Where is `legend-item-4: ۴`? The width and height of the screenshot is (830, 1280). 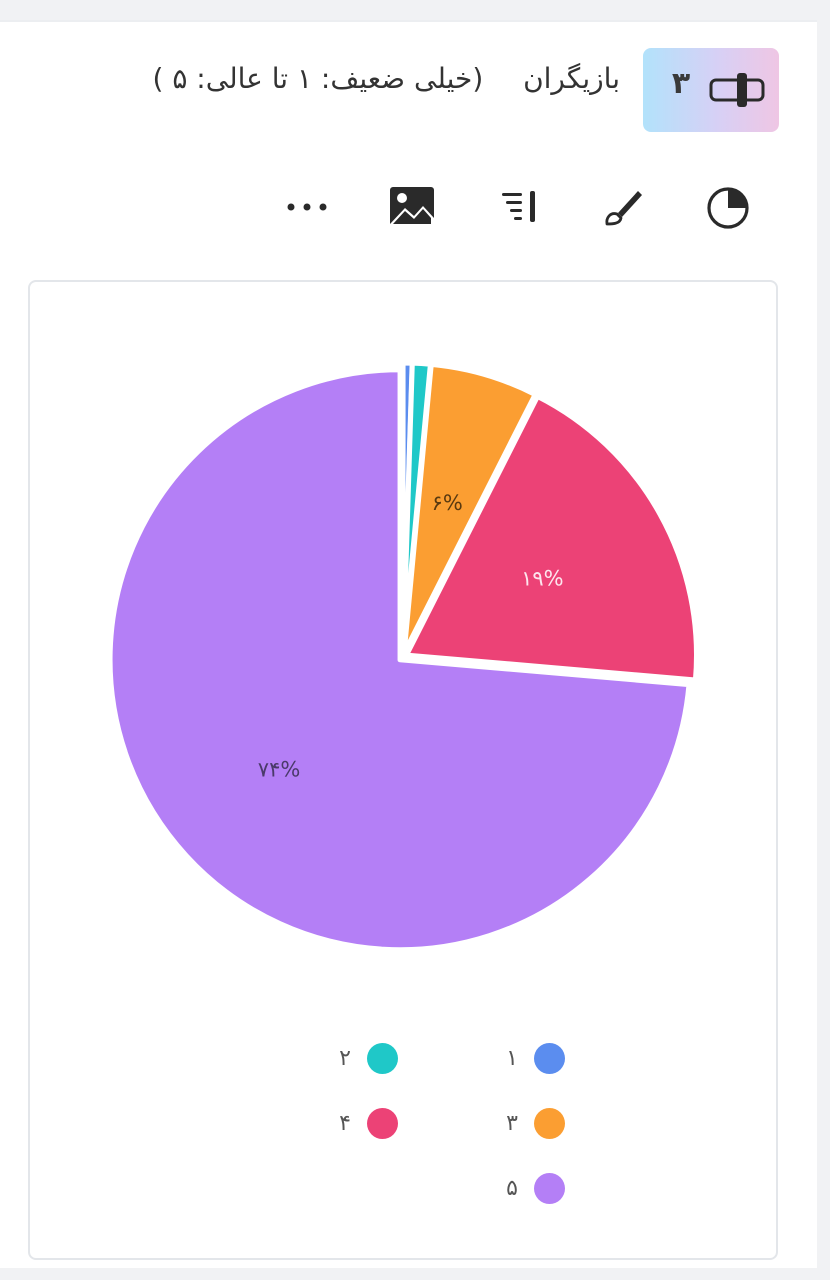
legend-item-4: ۴ is located at coordinates (366, 1123).